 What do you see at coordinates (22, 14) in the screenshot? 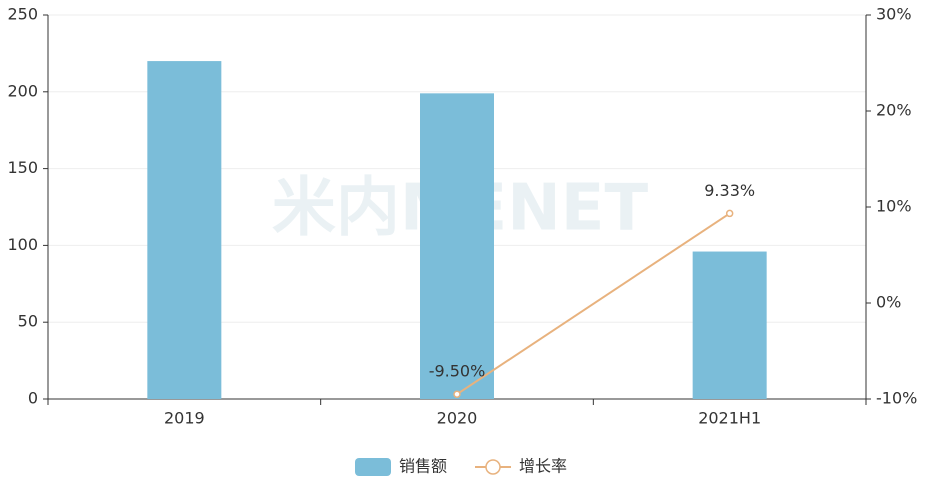
I see `y-tick-label: 250` at bounding box center [22, 14].